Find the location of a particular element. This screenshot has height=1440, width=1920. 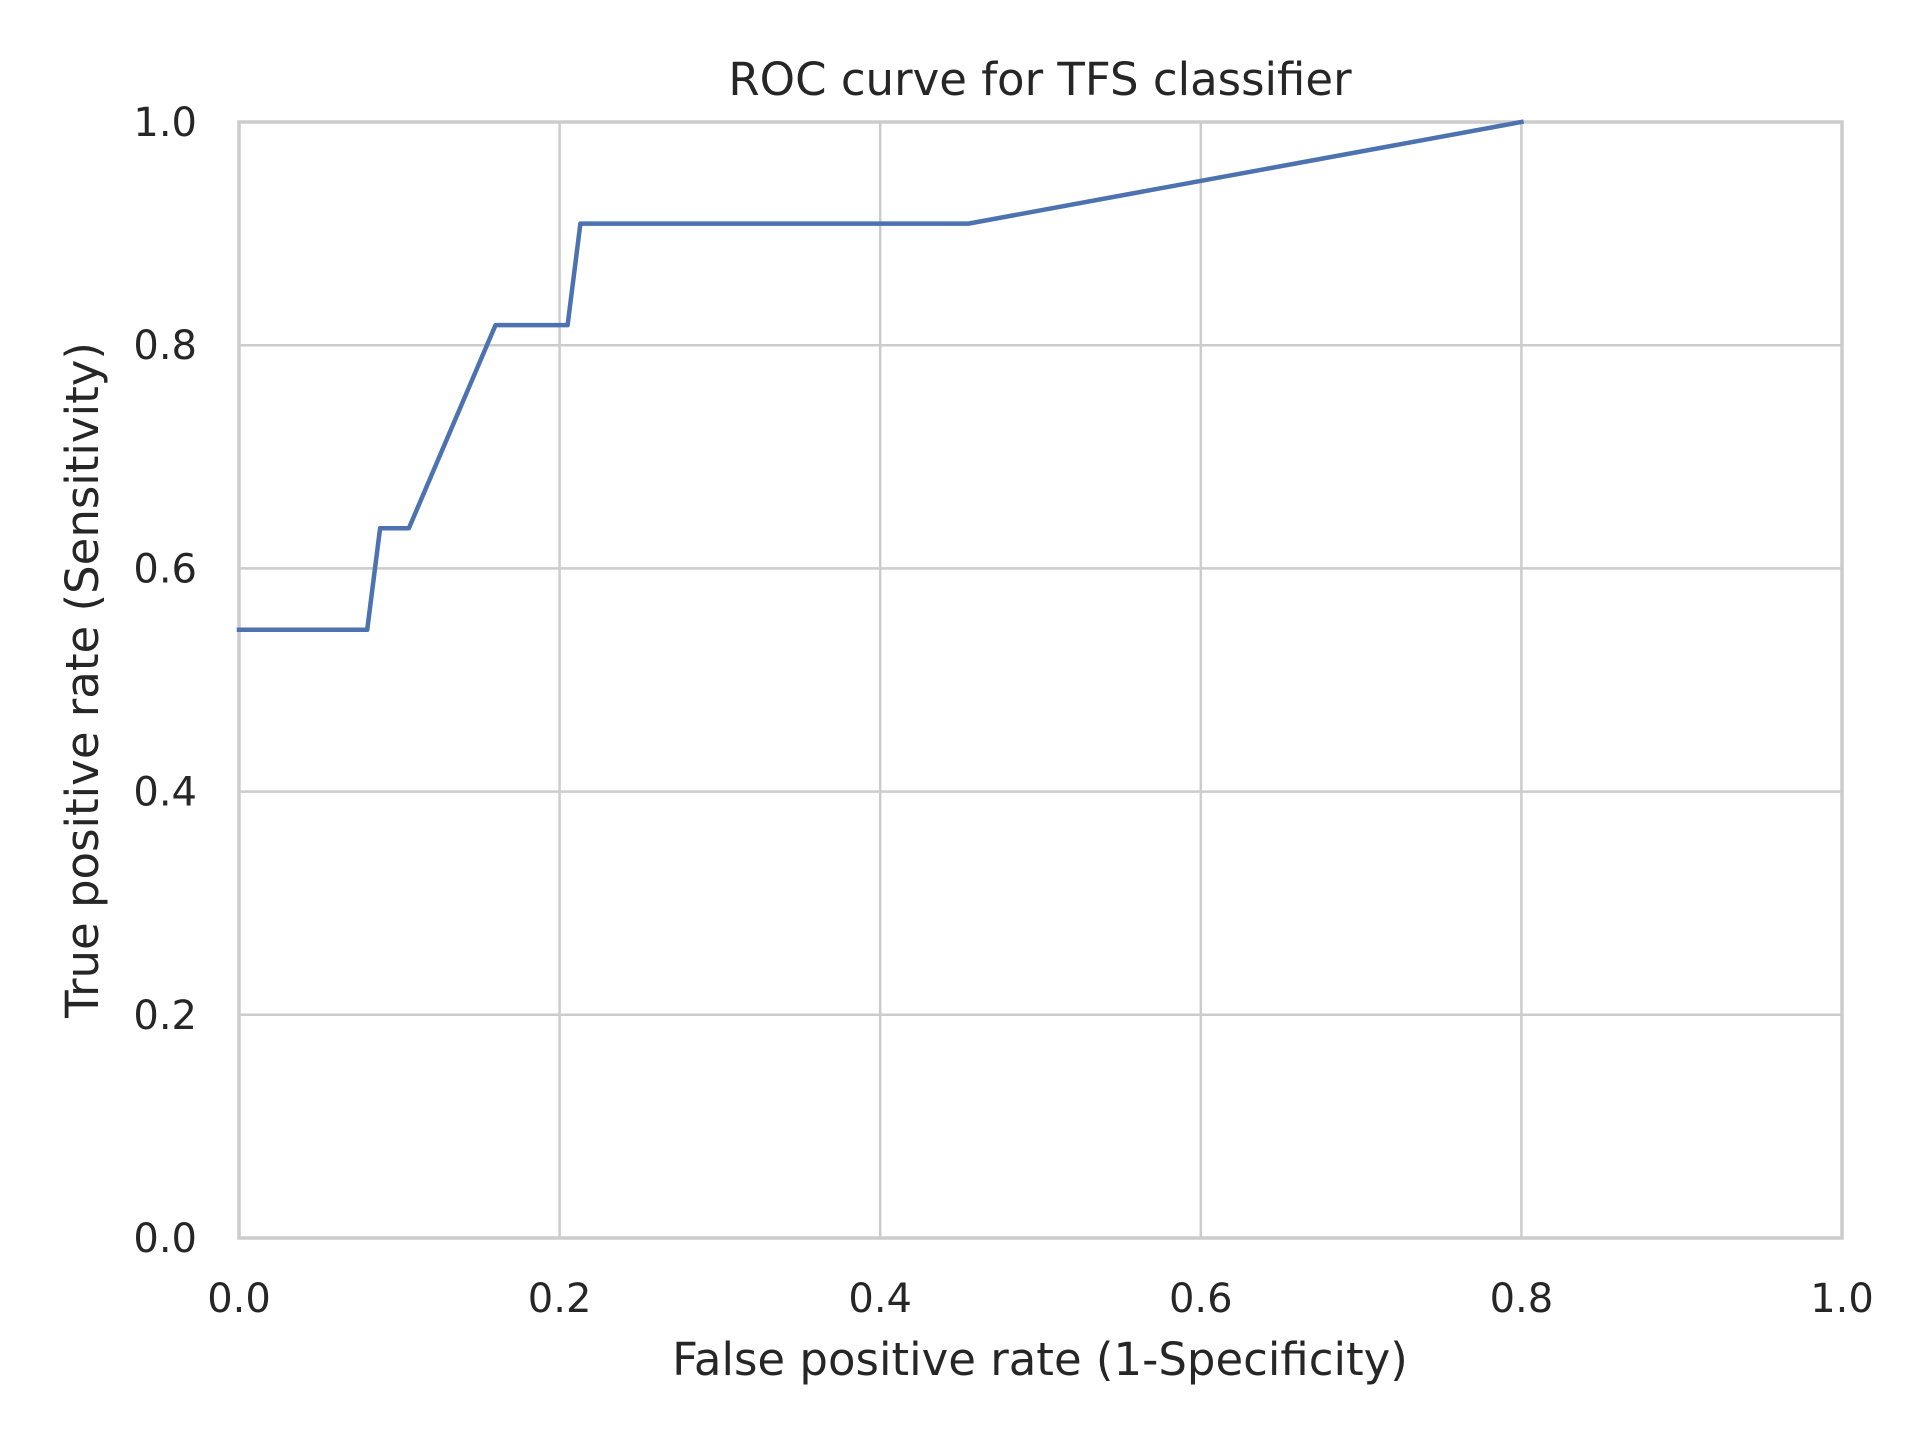

y-tick-label-0: 0.0 is located at coordinates (165, 1239).